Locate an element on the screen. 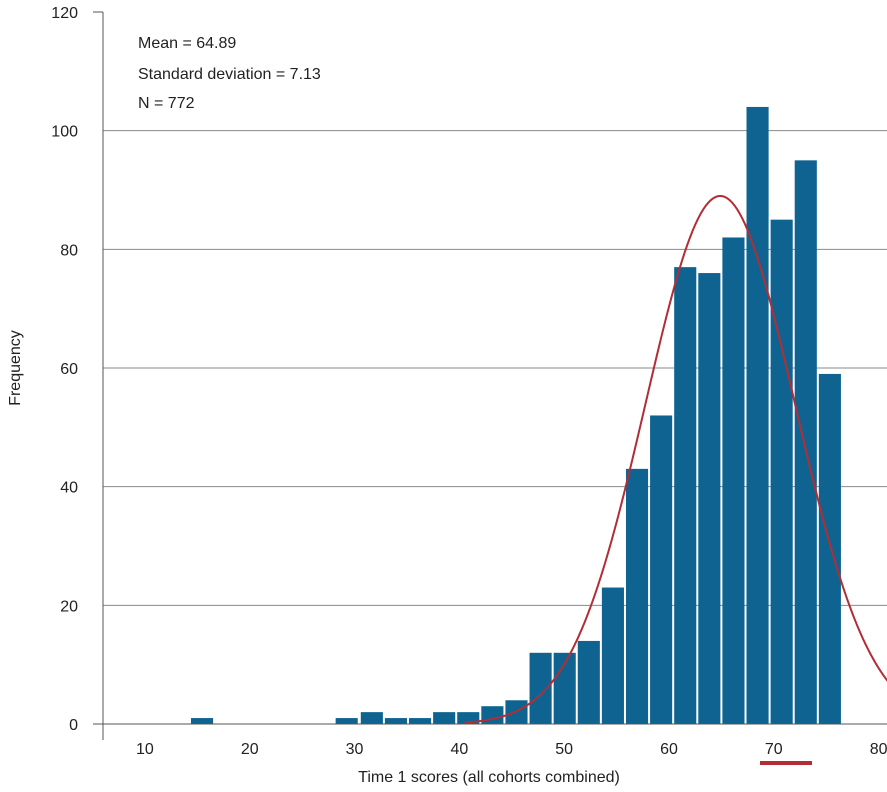 Image resolution: width=887 pixels, height=792 pixels. stat-sd: Standard deviation = 7.13 is located at coordinates (229, 74).